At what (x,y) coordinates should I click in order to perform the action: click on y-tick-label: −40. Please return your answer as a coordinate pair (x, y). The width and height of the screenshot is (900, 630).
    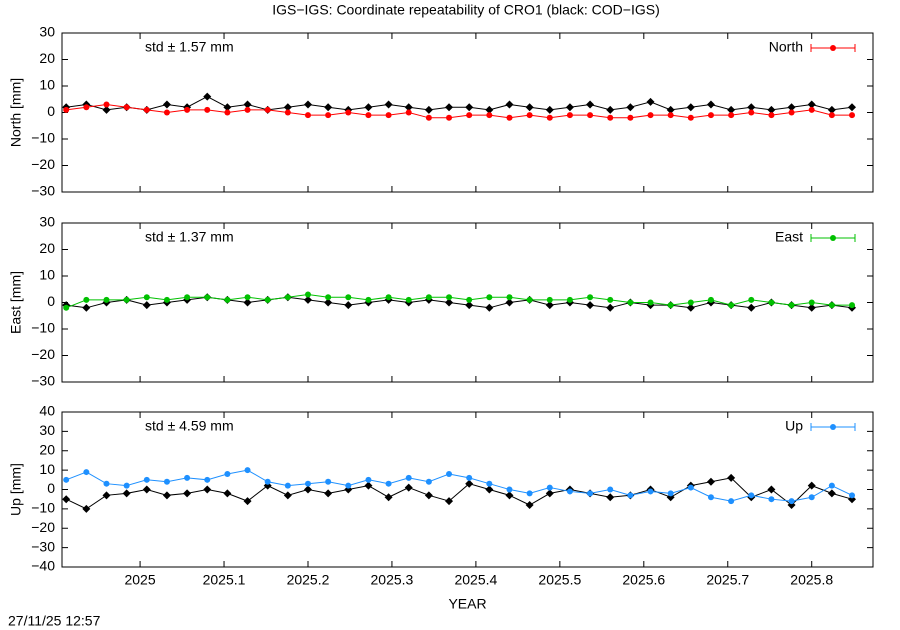
    Looking at the image, I should click on (43, 566).